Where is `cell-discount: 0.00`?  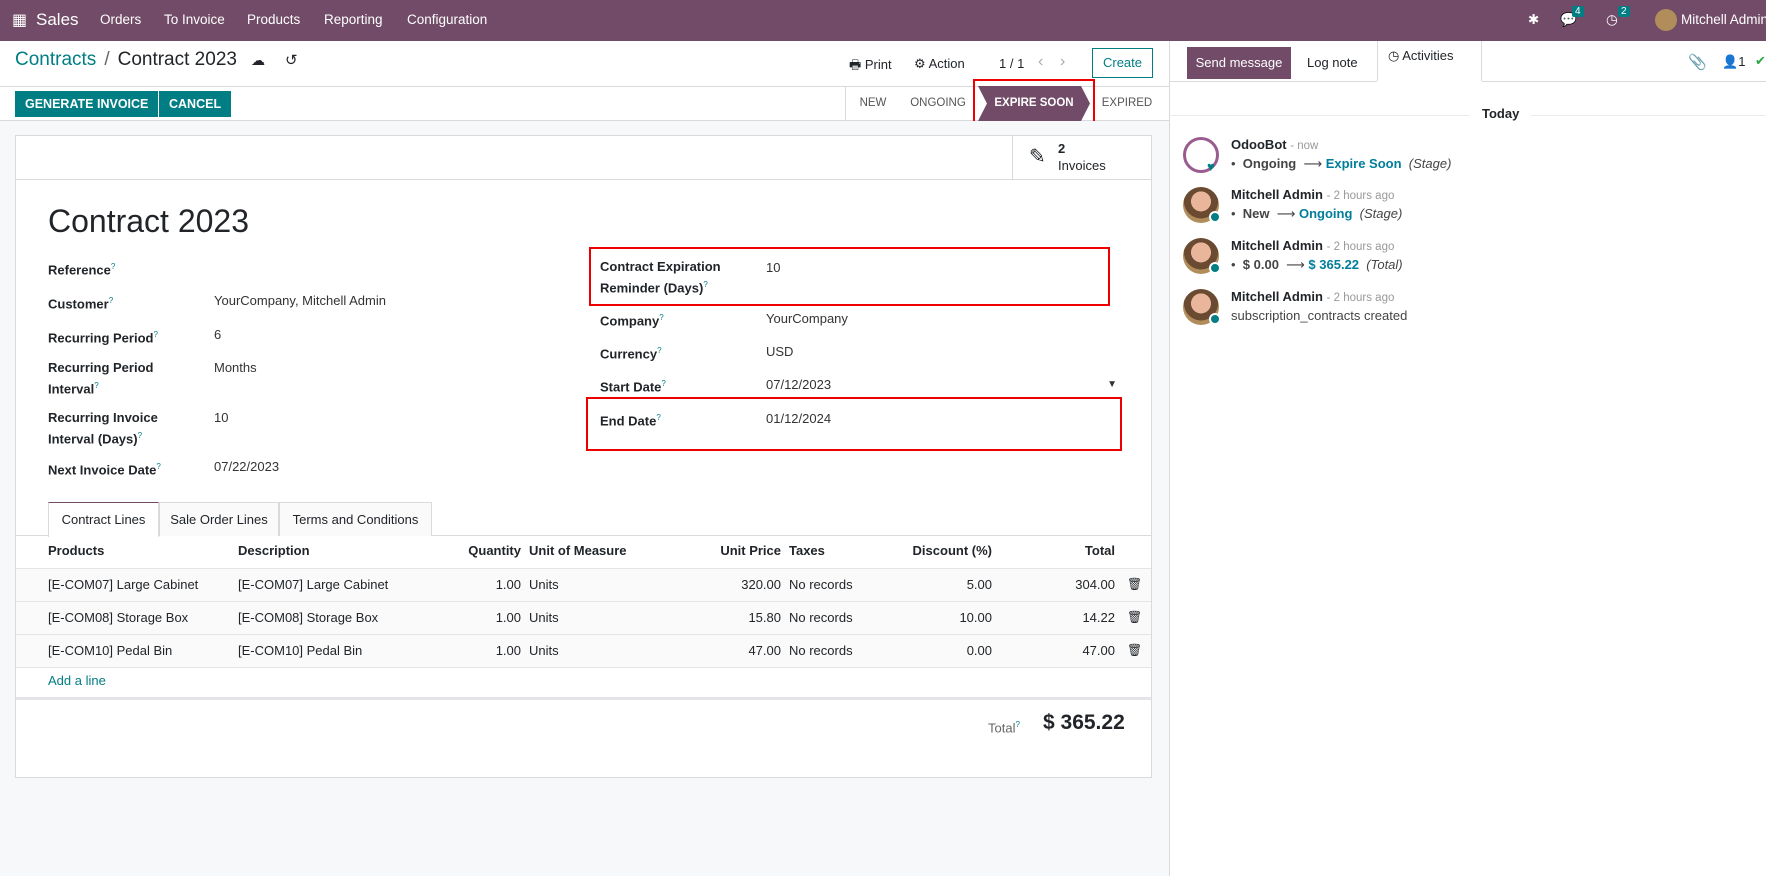
cell-discount: 0.00 is located at coordinates (979, 650).